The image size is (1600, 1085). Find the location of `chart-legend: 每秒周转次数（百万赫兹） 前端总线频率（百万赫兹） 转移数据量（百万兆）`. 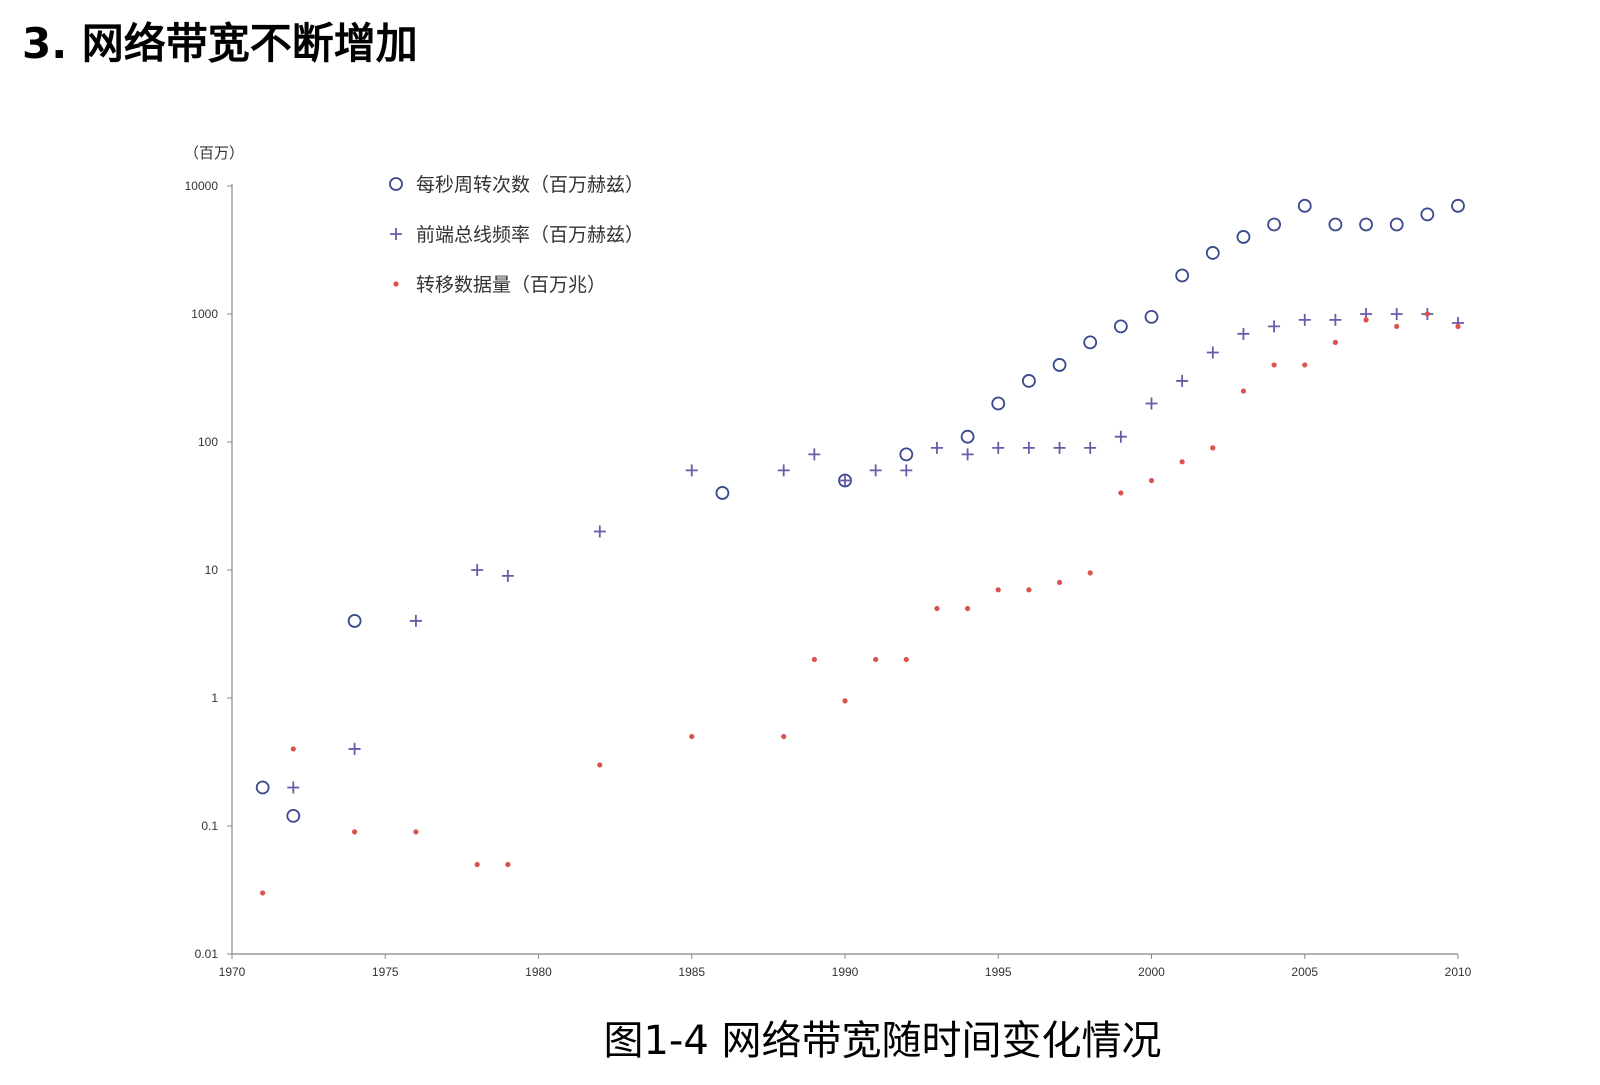

chart-legend: 每秒周转次数（百万赫兹） 前端总线频率（百万赫兹） 转移数据量（百万兆） is located at coordinates (516, 235).